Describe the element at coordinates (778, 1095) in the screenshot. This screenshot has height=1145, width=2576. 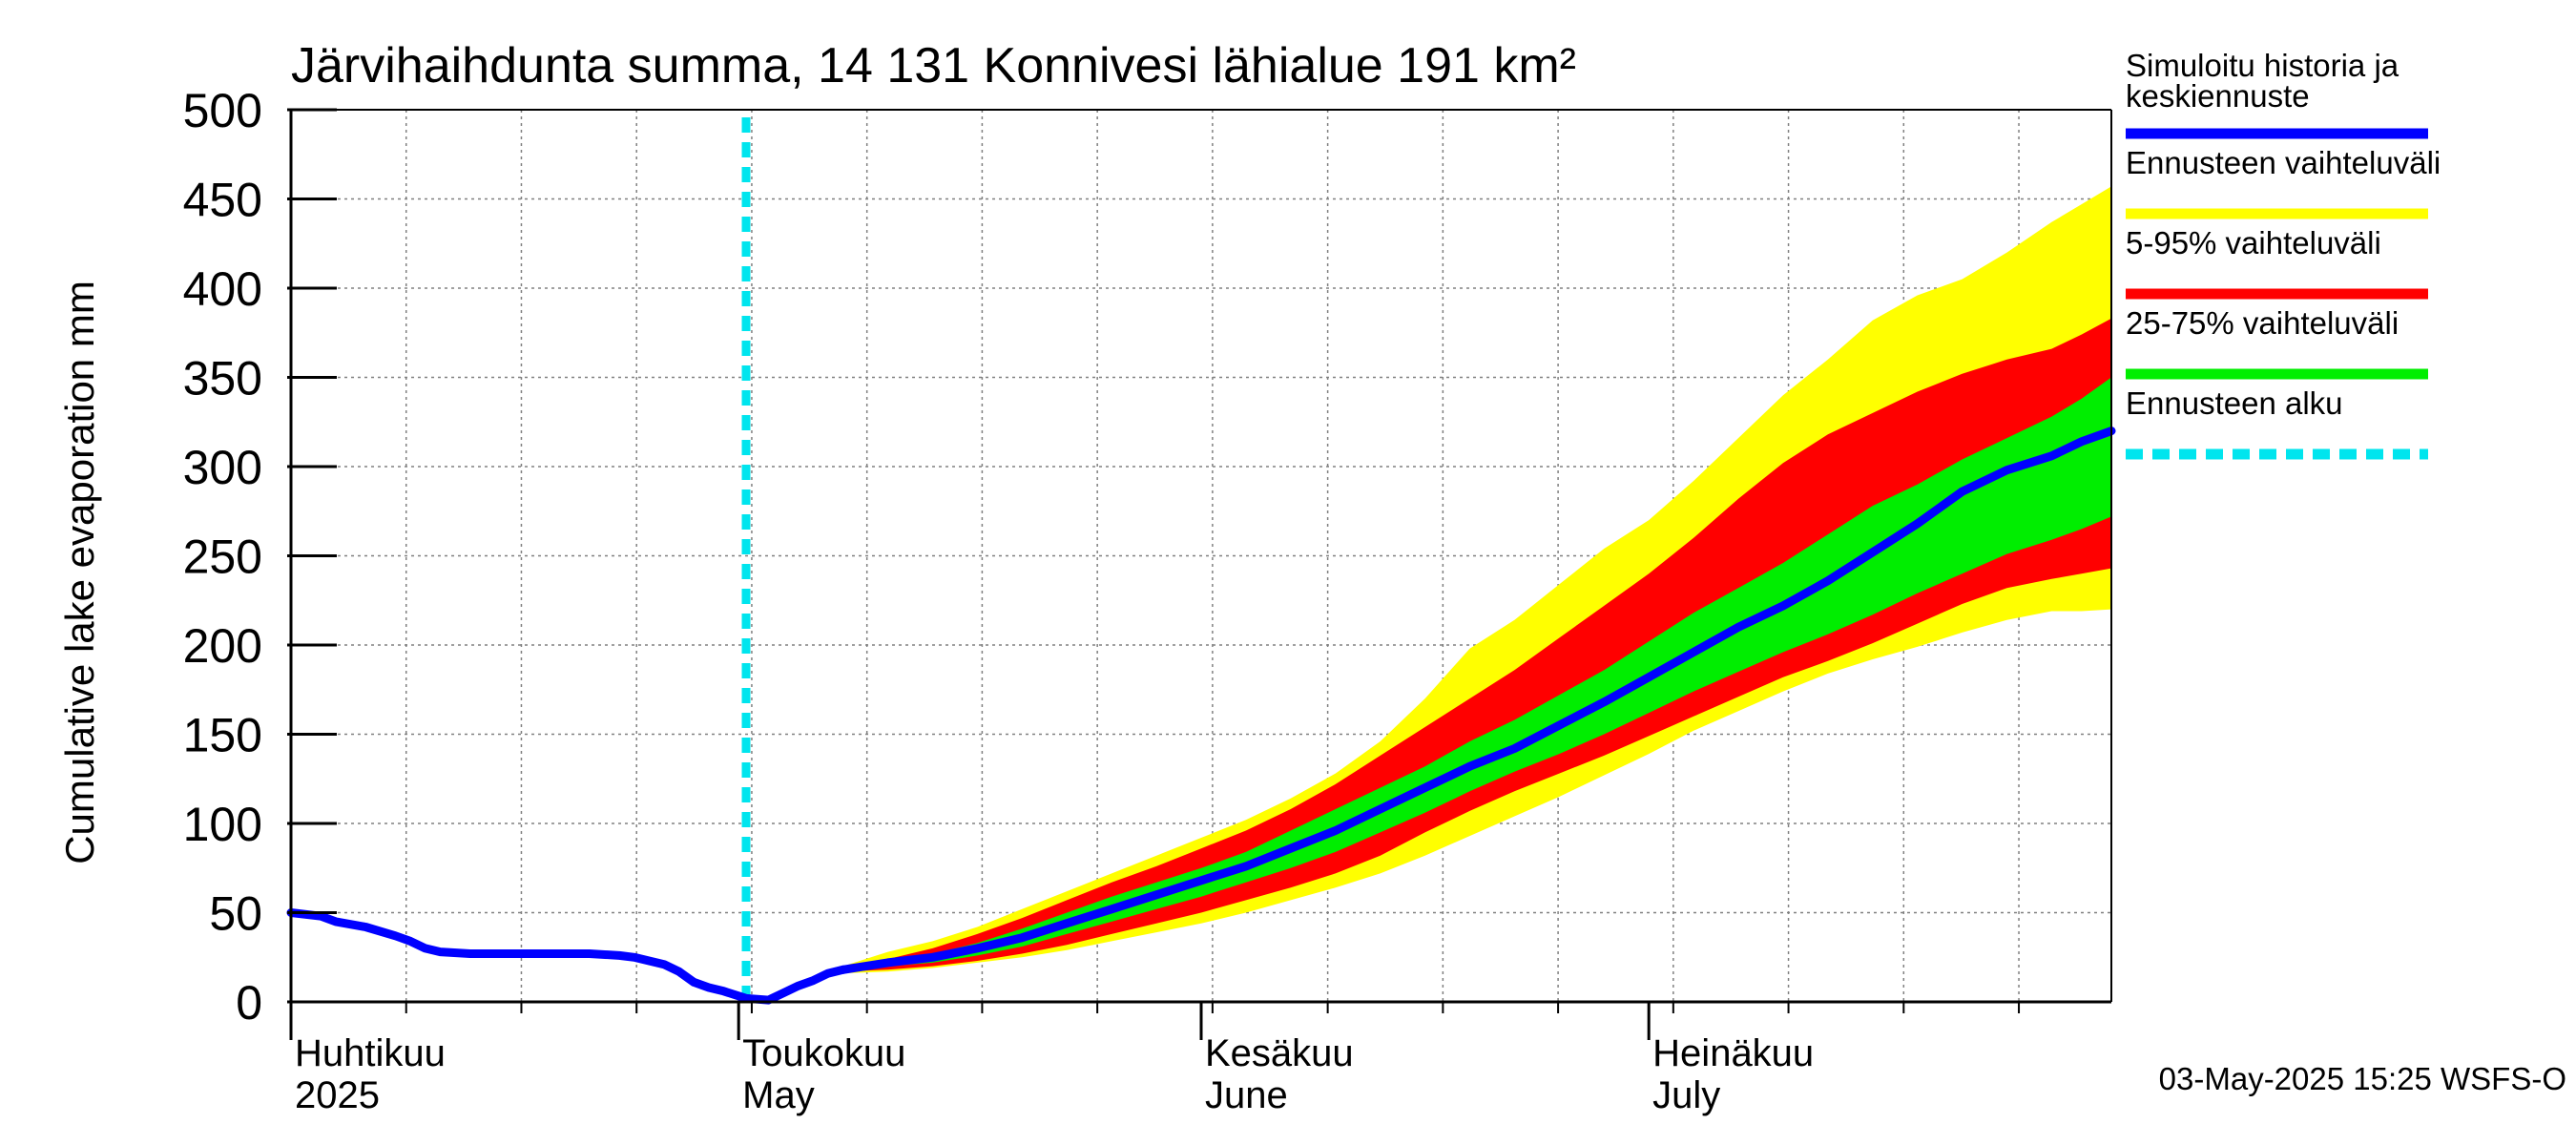
I see `month-label-en: May` at that location.